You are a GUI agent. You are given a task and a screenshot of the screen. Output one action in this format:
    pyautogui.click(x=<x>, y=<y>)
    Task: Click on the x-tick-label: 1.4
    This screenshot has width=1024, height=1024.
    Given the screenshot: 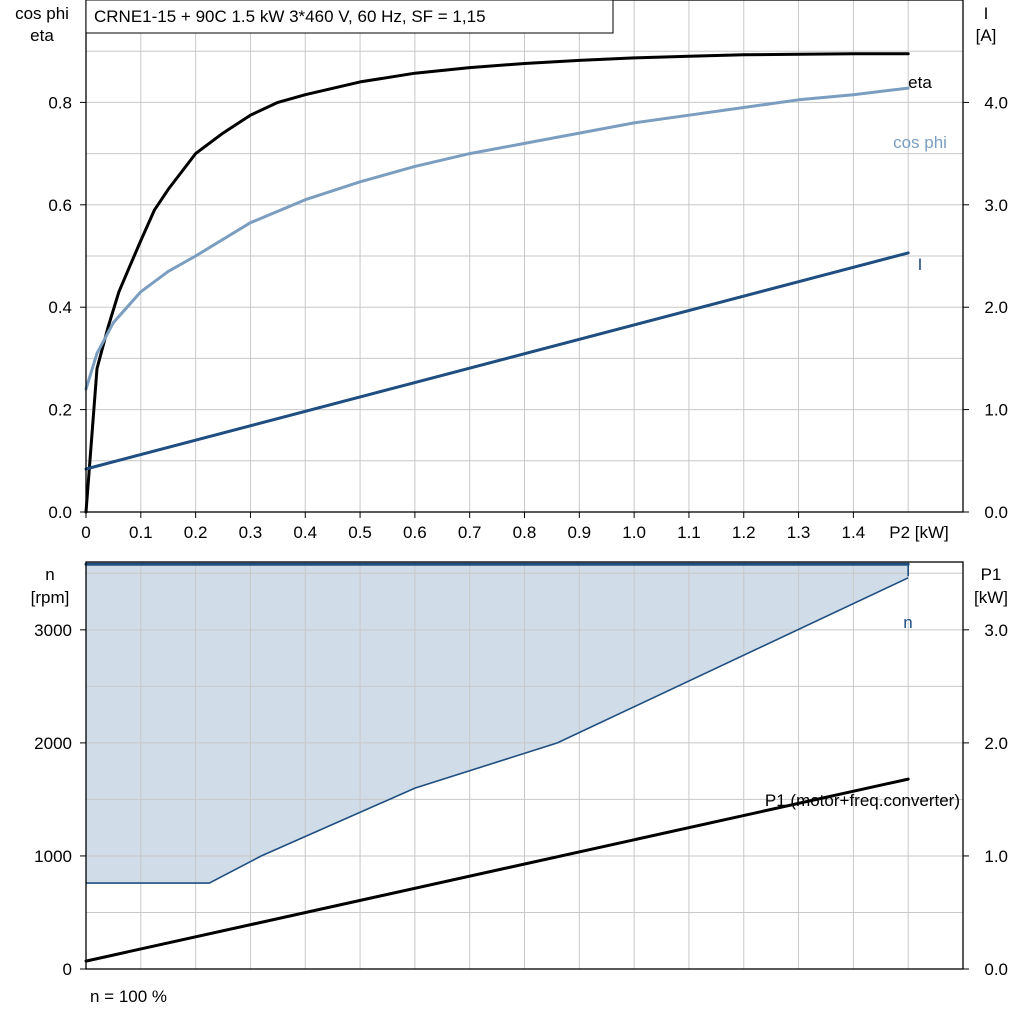 What is the action you would take?
    pyautogui.click(x=854, y=532)
    